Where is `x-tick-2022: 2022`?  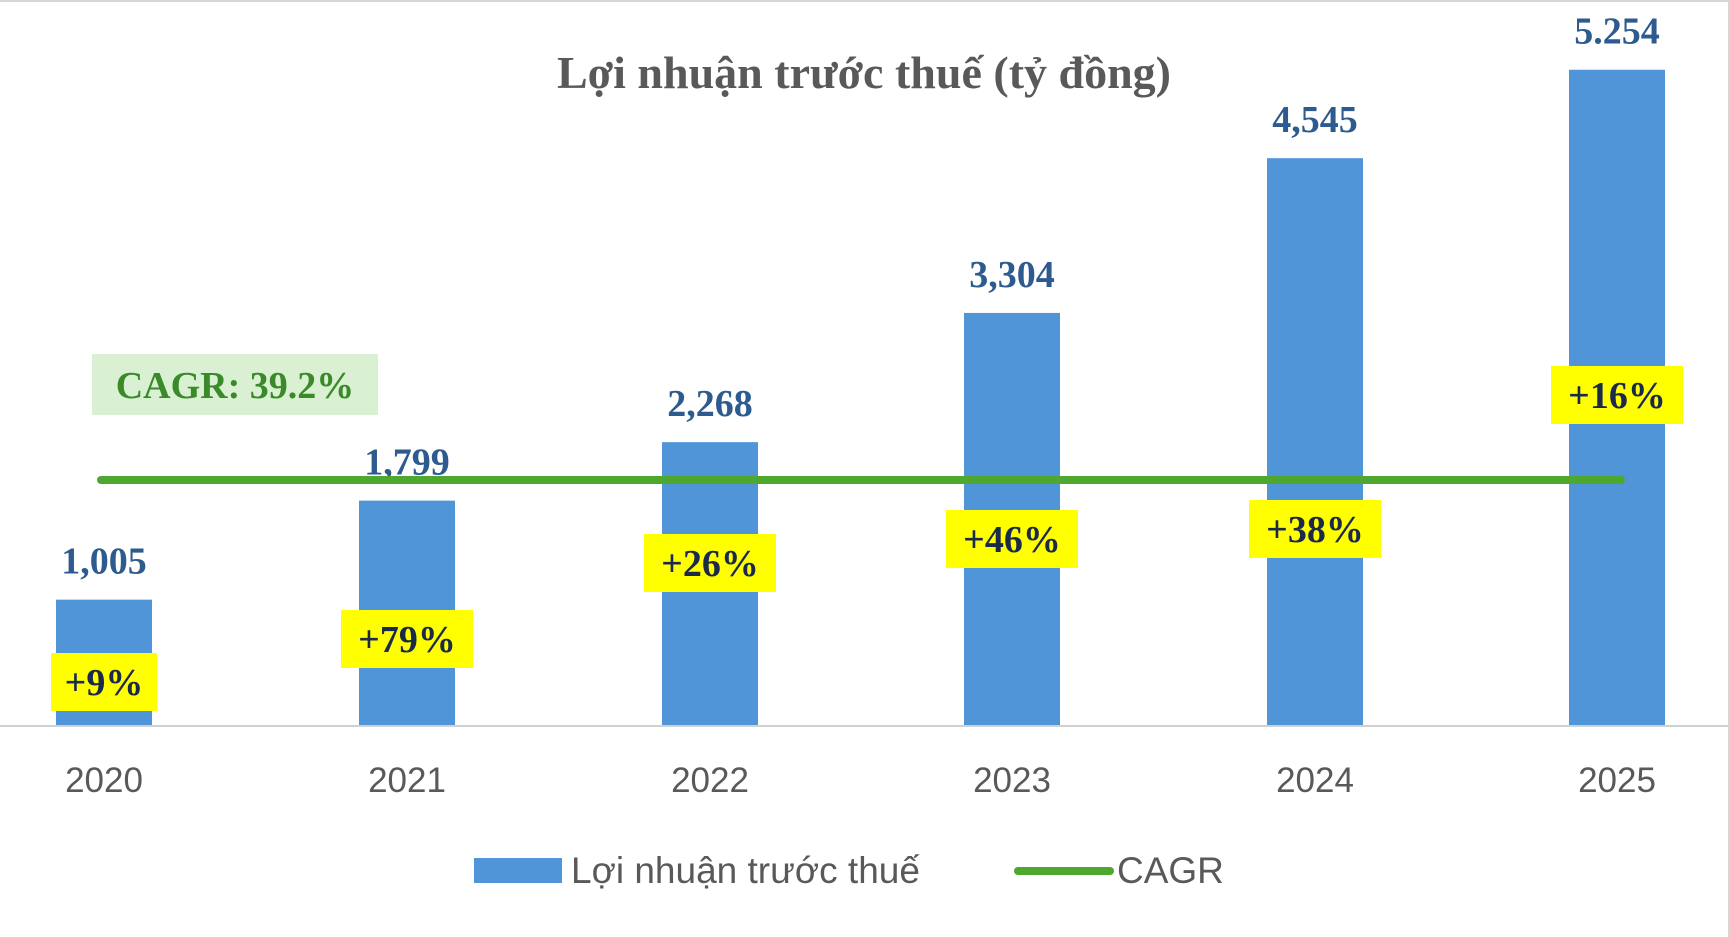 x-tick-2022: 2022 is located at coordinates (710, 780).